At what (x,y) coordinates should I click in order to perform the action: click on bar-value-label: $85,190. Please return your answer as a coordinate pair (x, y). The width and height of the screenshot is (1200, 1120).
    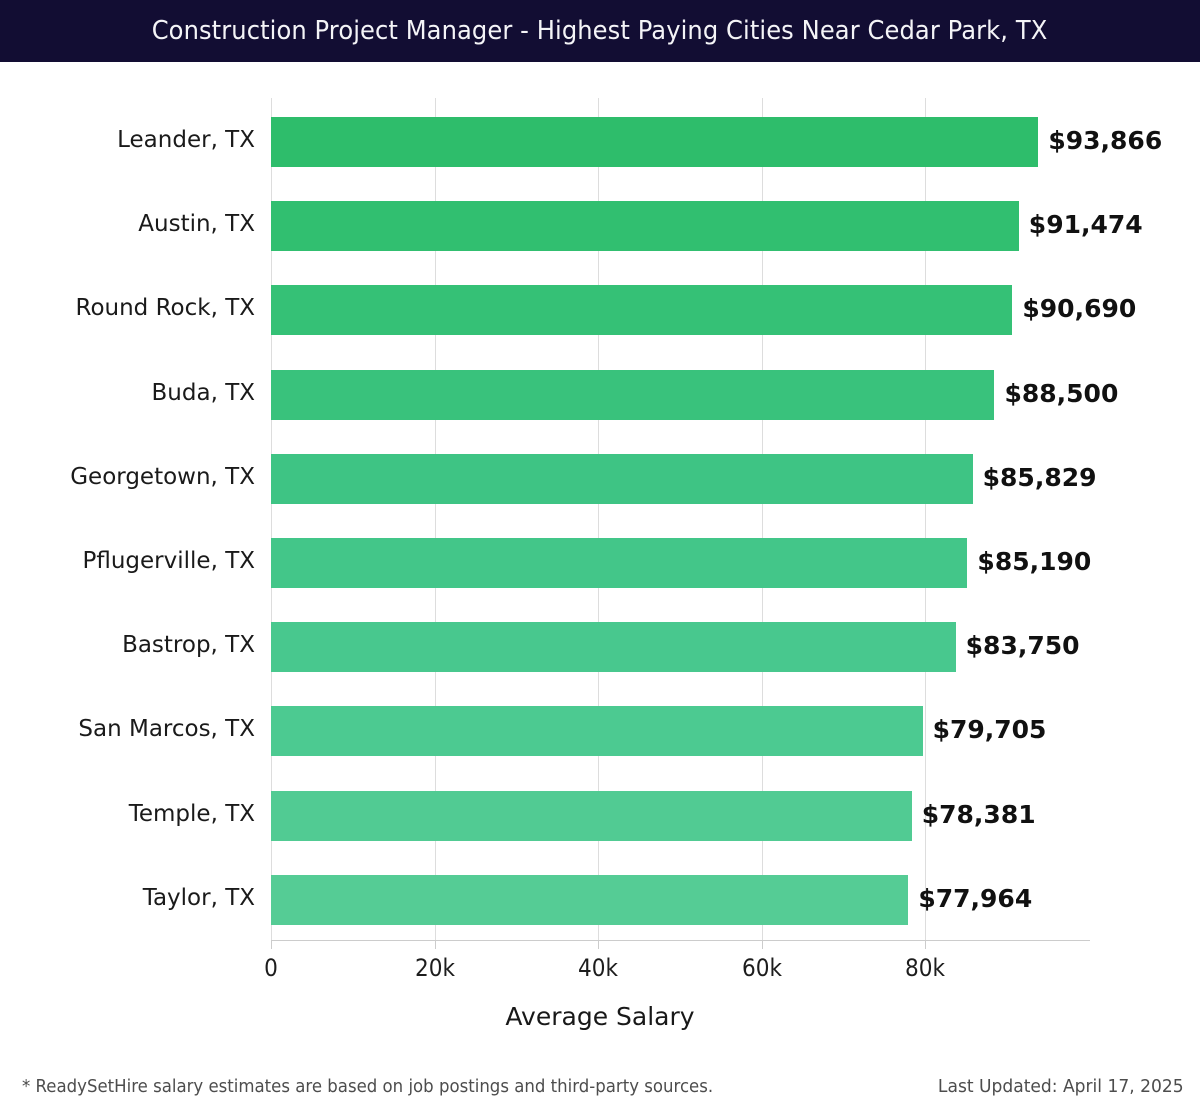
    Looking at the image, I should click on (1034, 561).